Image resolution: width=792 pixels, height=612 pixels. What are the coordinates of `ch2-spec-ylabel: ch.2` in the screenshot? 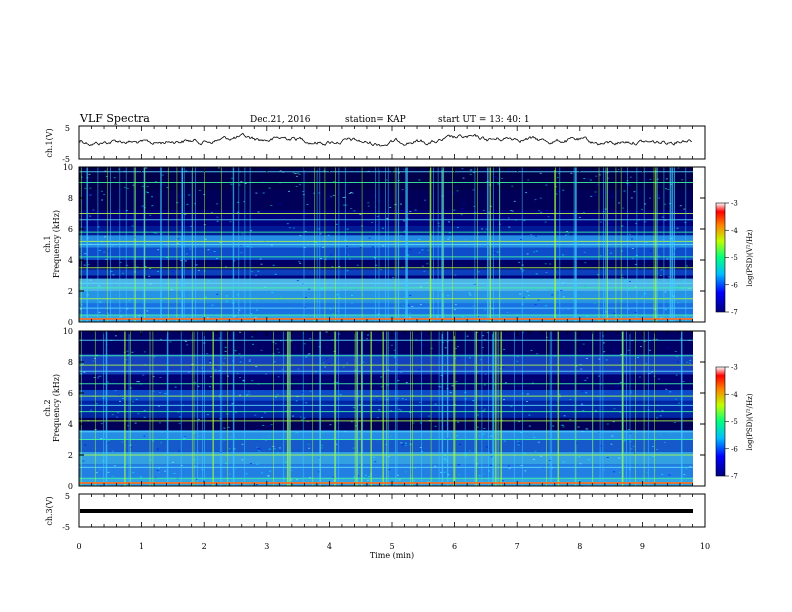 It's located at (47, 407).